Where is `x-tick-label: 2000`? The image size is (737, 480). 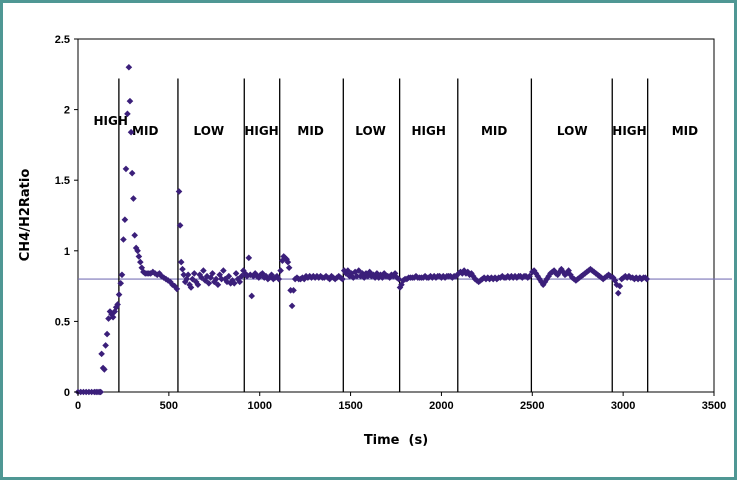
x-tick-label: 2000 is located at coordinates (441, 406).